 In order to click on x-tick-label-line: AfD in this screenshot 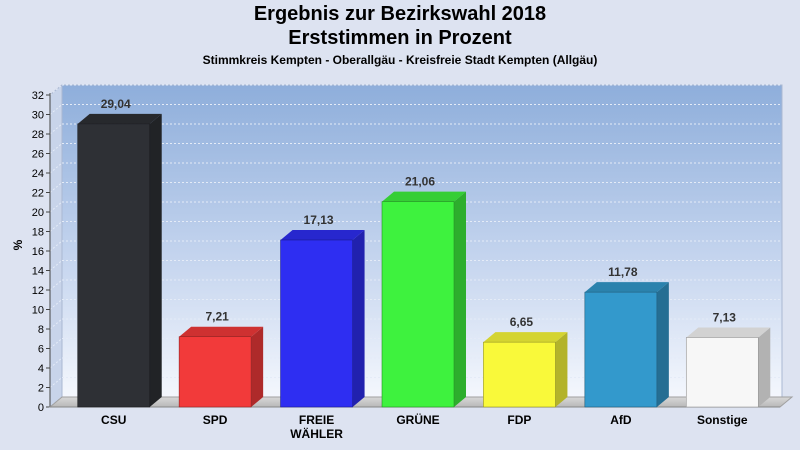, I will do `click(621, 420)`.